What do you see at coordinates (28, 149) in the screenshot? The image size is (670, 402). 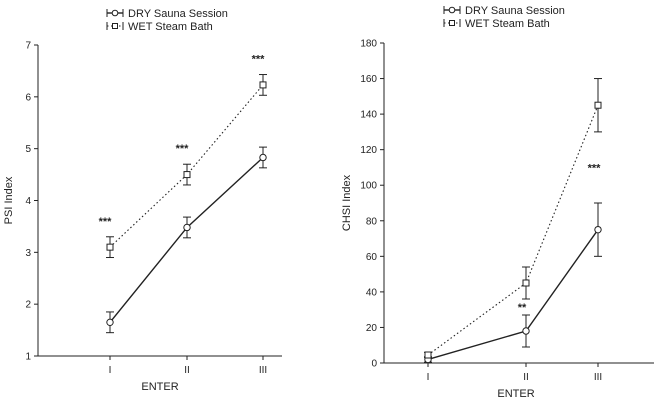 I see `y-tick-label: 5` at bounding box center [28, 149].